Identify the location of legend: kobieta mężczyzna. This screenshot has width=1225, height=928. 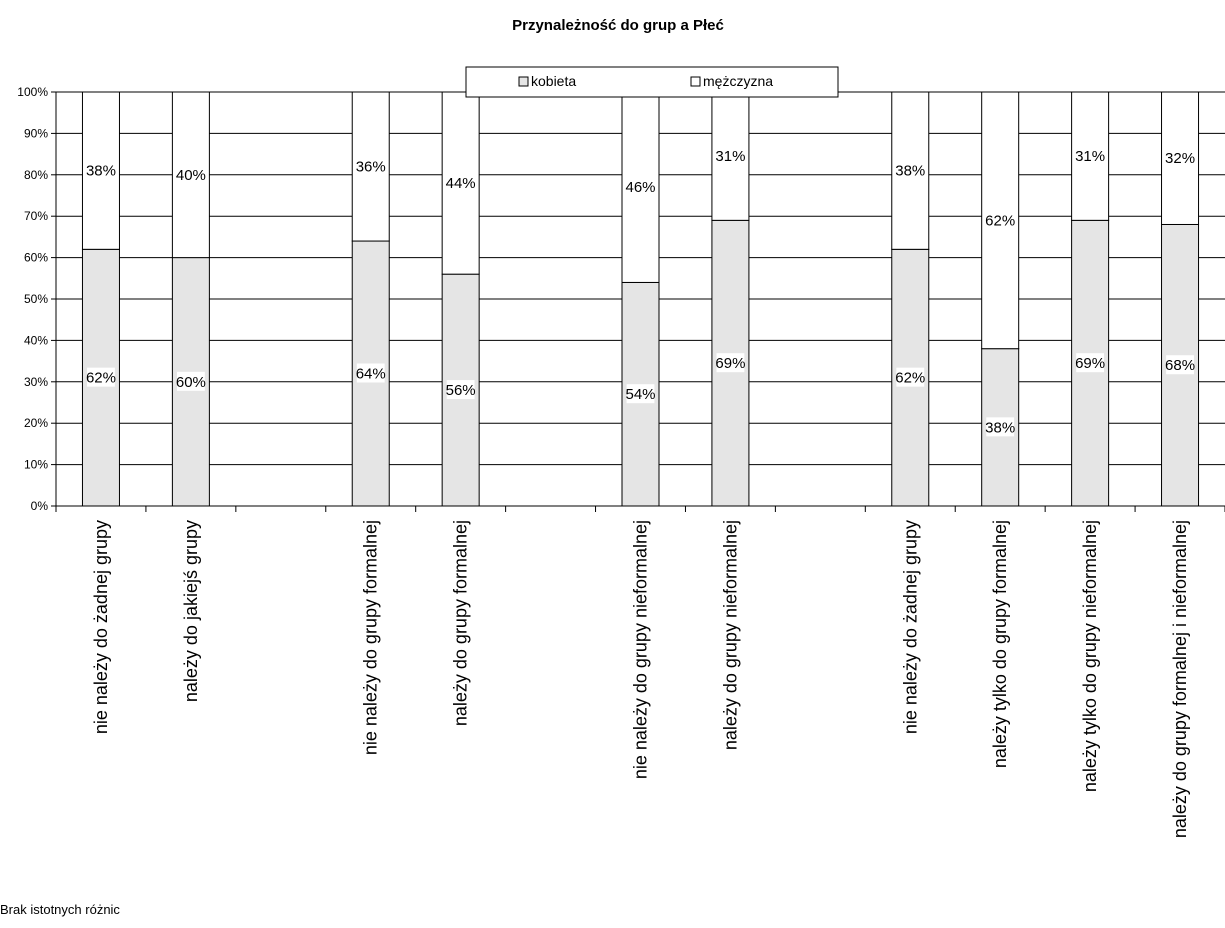
(652, 82).